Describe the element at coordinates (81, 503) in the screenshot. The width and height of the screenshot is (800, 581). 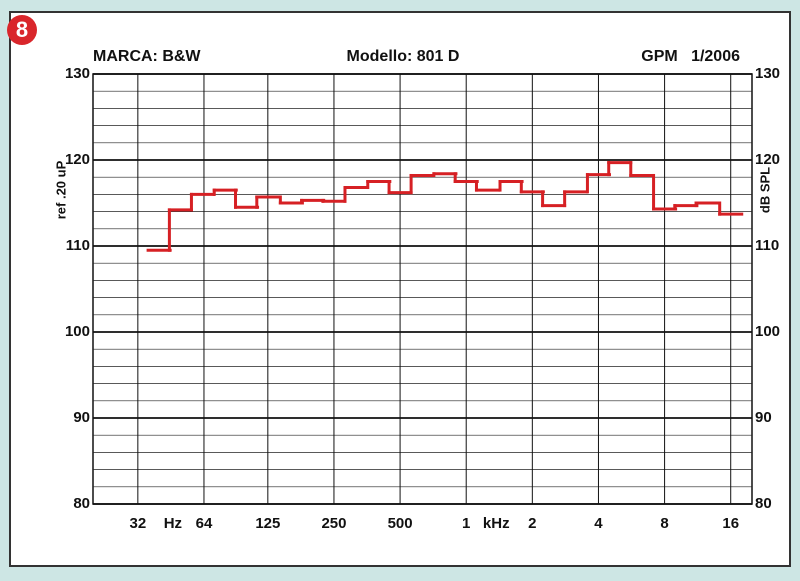
I see `y-tick-label: 80` at that location.